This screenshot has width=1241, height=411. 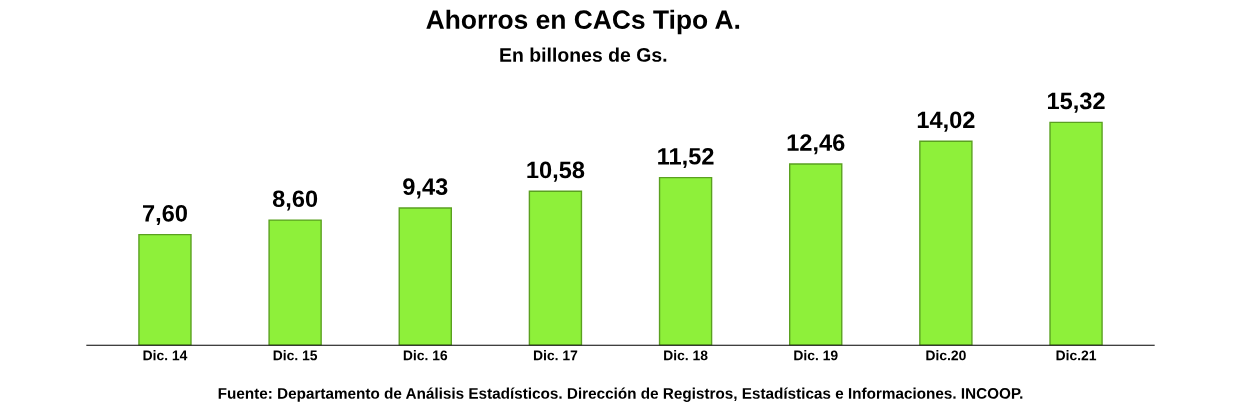 I want to click on data-label: 7,60, so click(x=165, y=215).